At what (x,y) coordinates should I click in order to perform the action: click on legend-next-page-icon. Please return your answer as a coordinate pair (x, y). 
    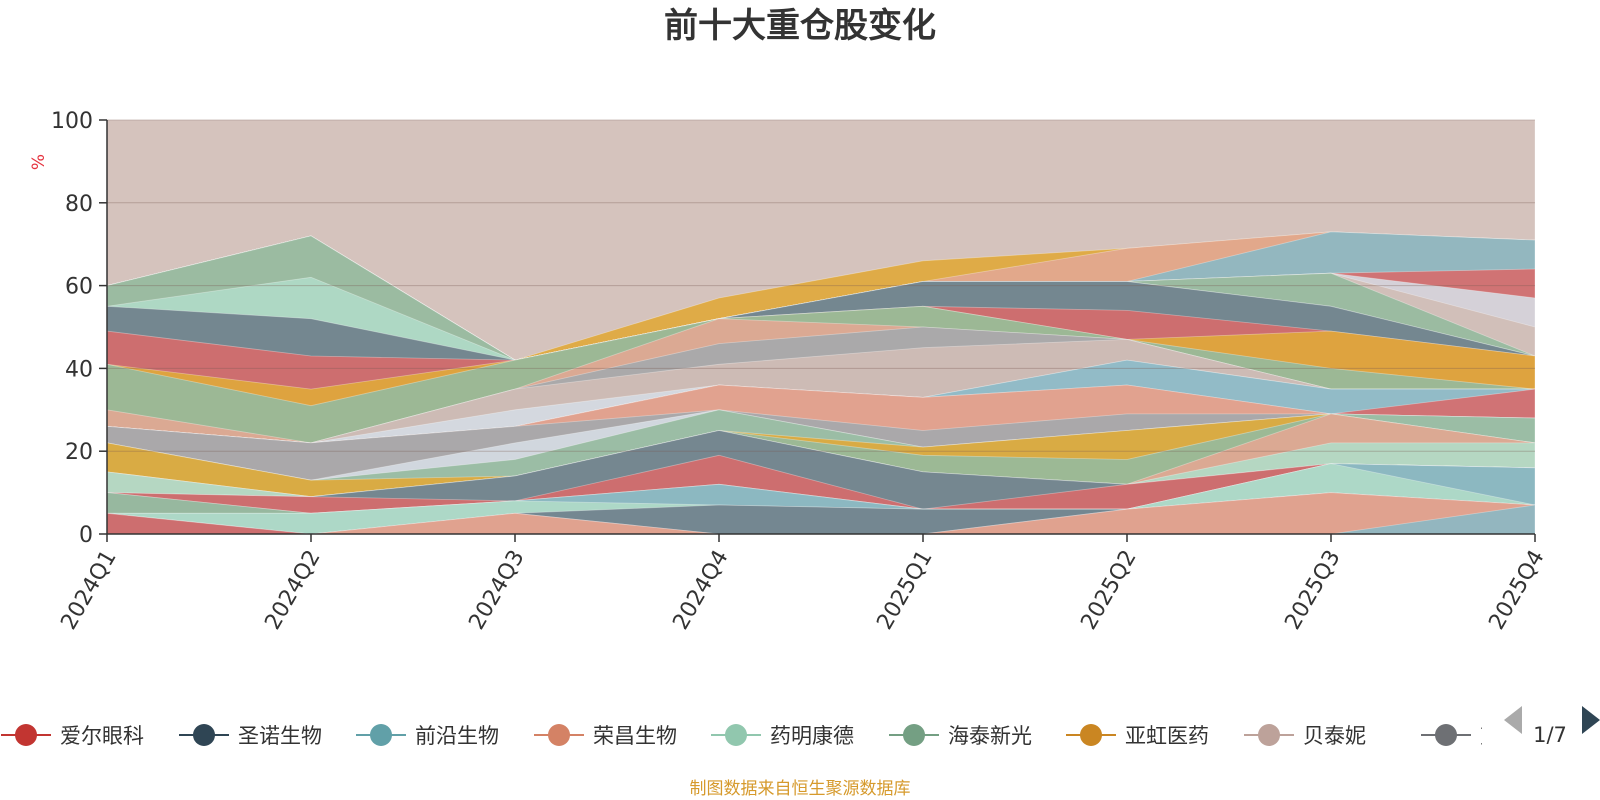
    Looking at the image, I should click on (1591, 720).